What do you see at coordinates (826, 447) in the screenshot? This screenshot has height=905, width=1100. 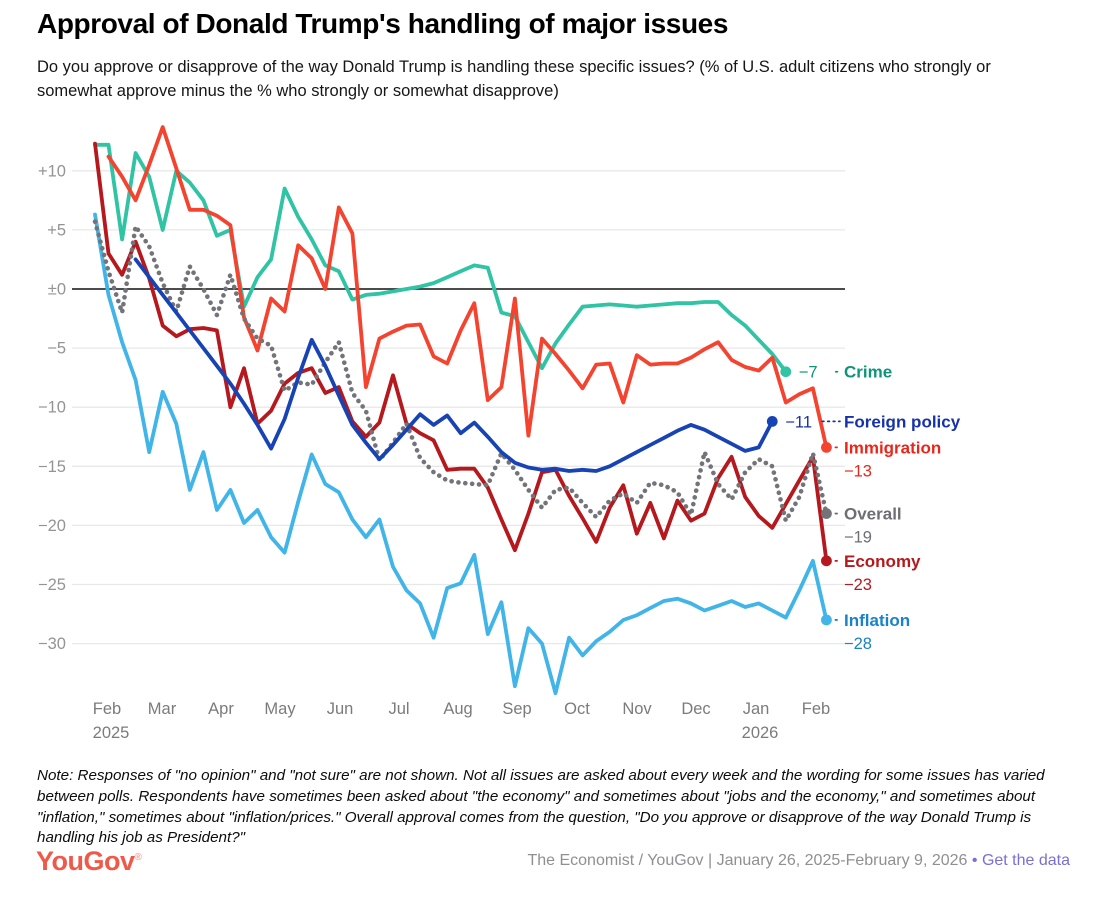 I see `immigration-end-dot` at bounding box center [826, 447].